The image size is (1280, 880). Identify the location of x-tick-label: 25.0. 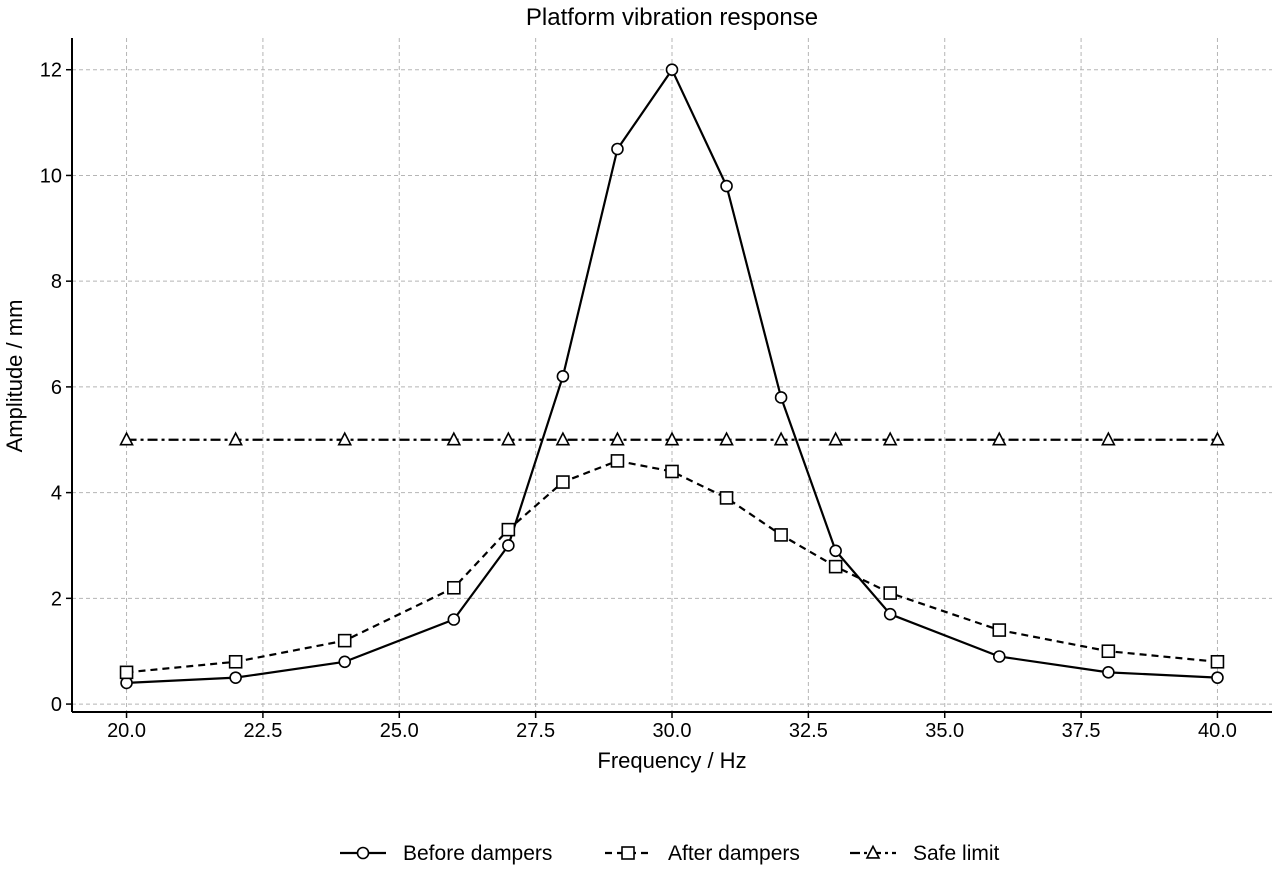
(399, 731).